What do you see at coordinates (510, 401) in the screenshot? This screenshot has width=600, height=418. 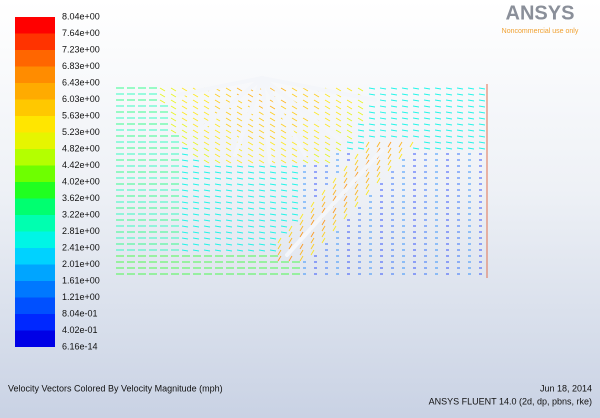 I see `version: ANSYS FLUENT 14.0 (2d, dp, pbns, rke)` at bounding box center [510, 401].